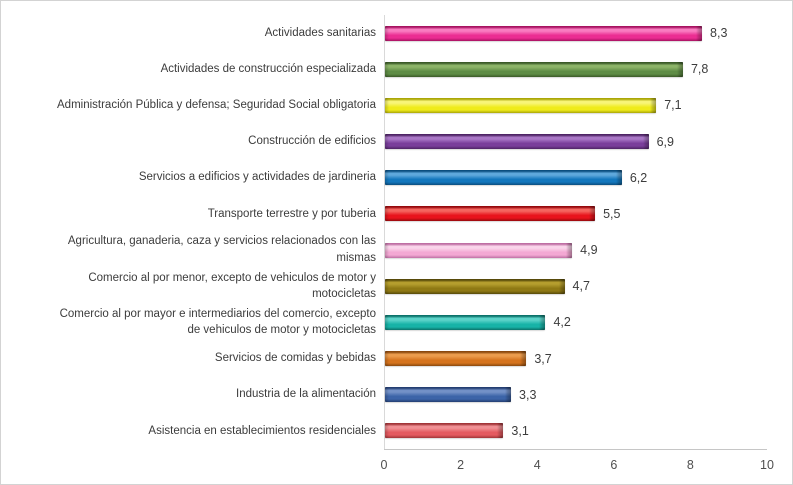  What do you see at coordinates (543, 358) in the screenshot?
I see `value-label: 3,7` at bounding box center [543, 358].